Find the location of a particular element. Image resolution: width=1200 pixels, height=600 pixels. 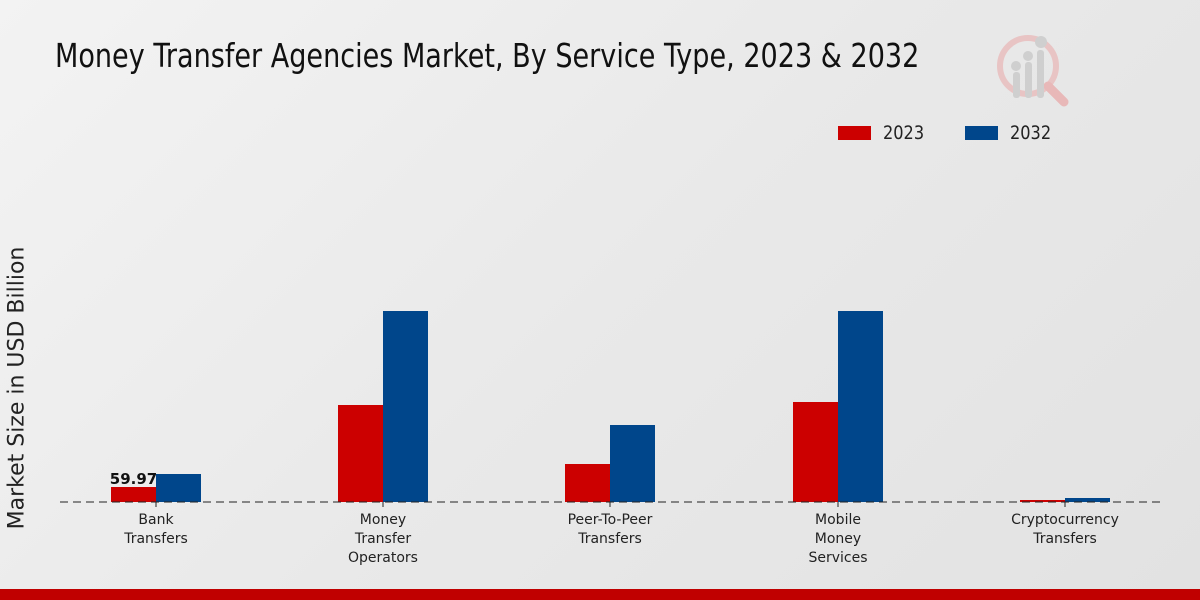

legend-label-2023: 2023 is located at coordinates (904, 133).